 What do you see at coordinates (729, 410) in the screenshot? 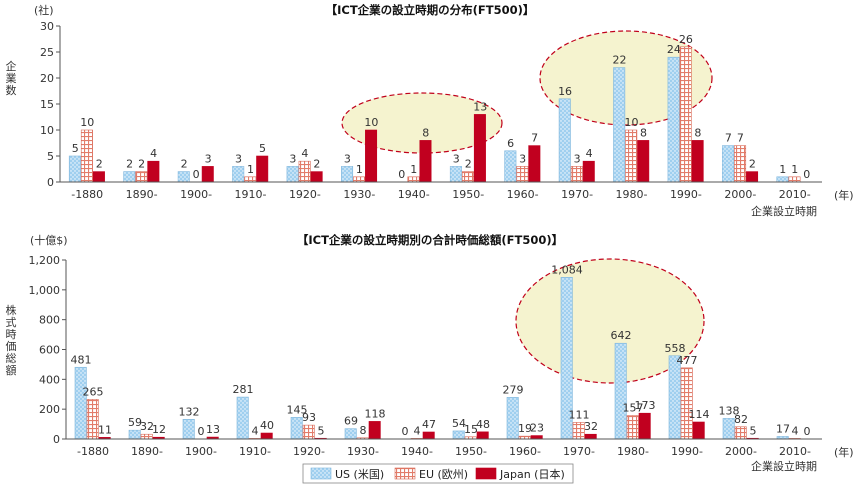
I see `data-label-us: 138` at bounding box center [729, 410].